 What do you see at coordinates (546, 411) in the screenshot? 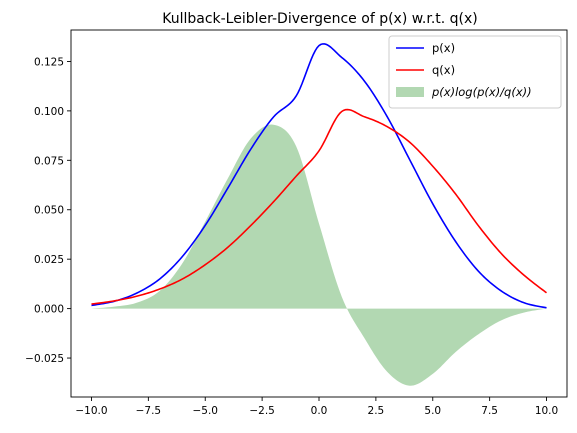
I see `x-tick-label: 10.0` at bounding box center [546, 411].